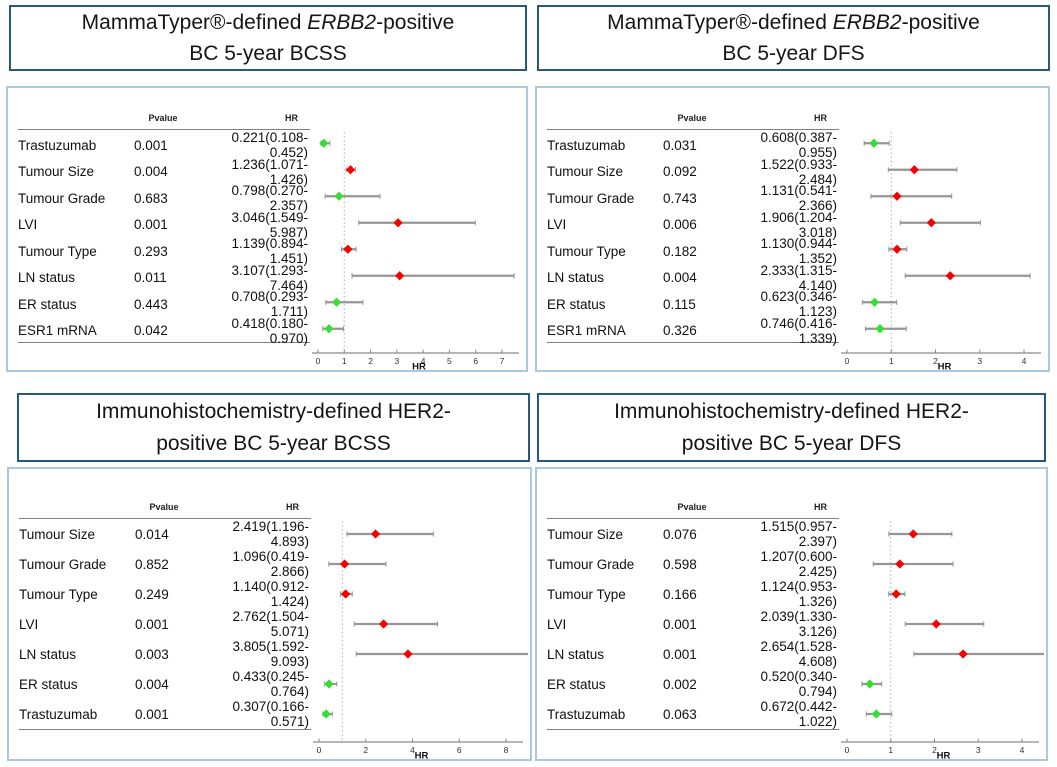 Image resolution: width=1057 pixels, height=767 pixels. What do you see at coordinates (269, 330) in the screenshot?
I see `row-hr-ci: 0.418(0.180- 0.970)` at bounding box center [269, 330].